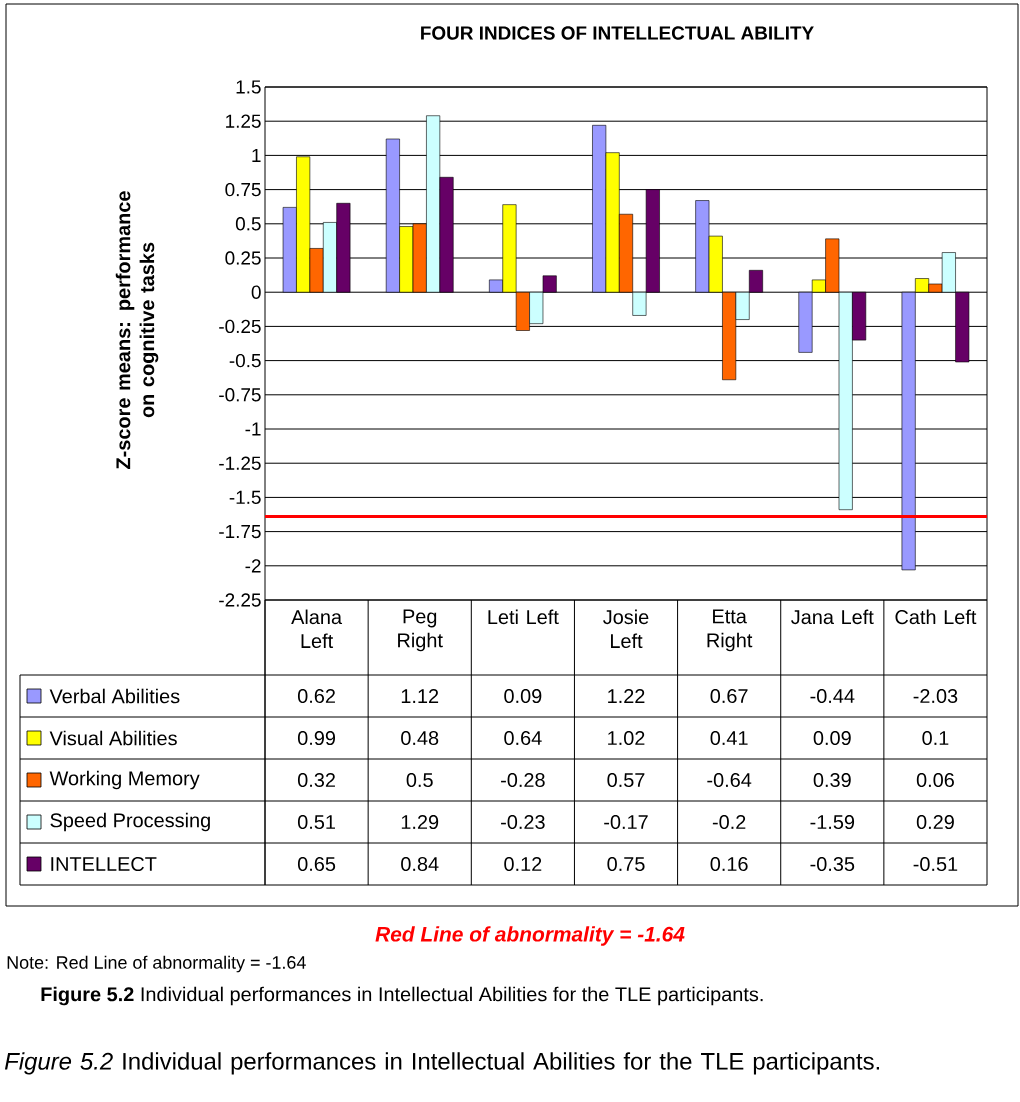 The height and width of the screenshot is (1102, 1020). I want to click on data-label: 0.41, so click(729, 738).